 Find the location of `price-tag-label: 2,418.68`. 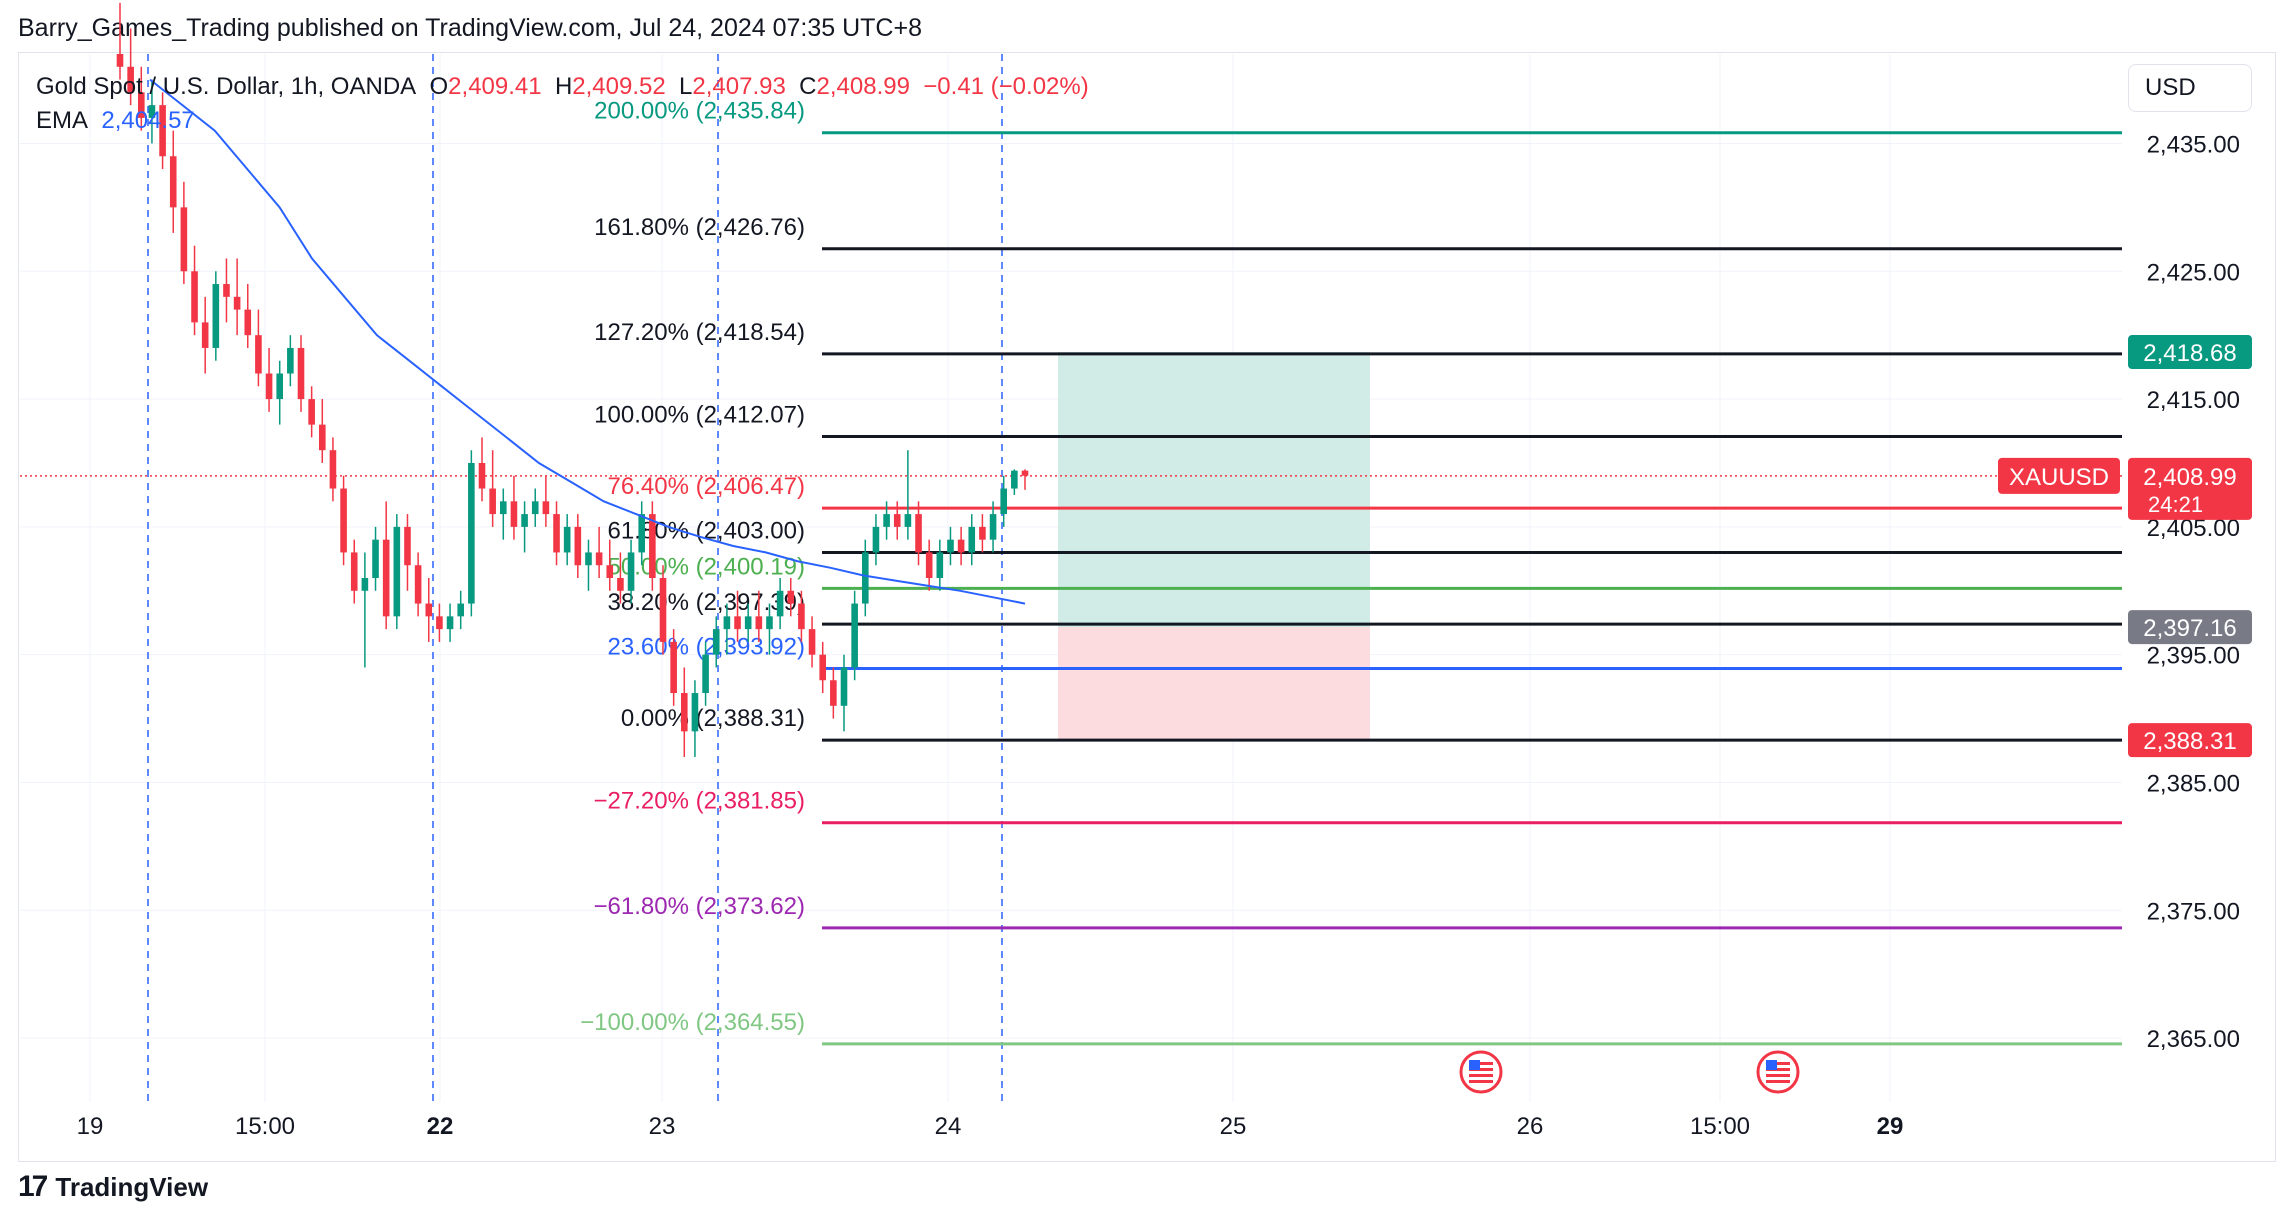

price-tag-label: 2,418.68 is located at coordinates (2189, 353).